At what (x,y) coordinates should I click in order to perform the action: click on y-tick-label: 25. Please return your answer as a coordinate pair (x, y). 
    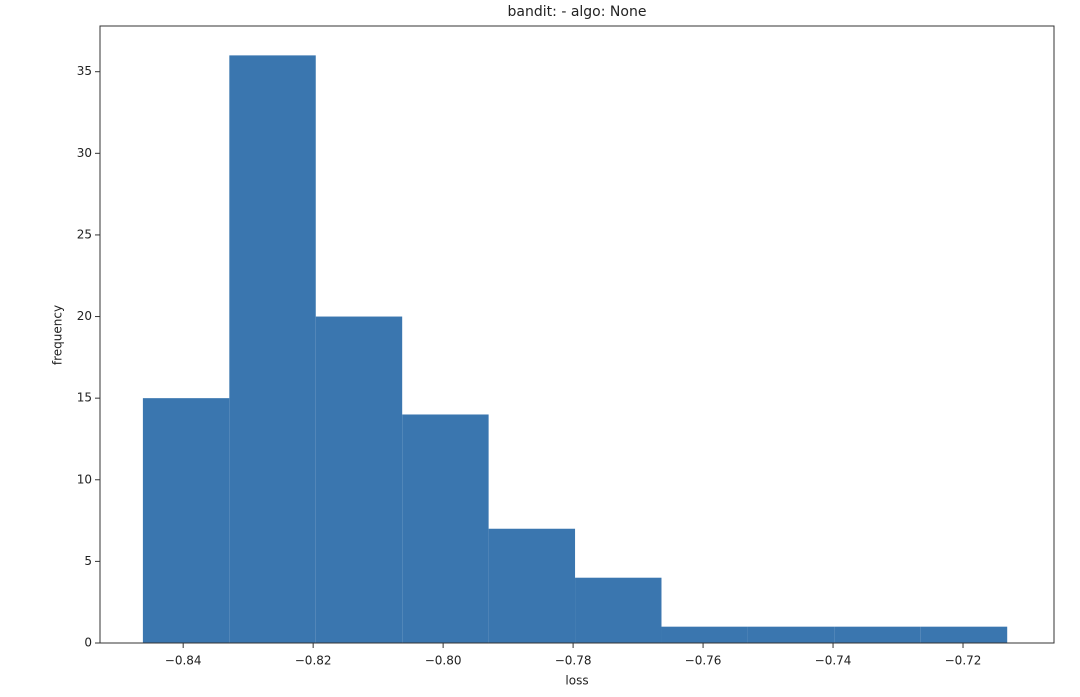
    Looking at the image, I should click on (84, 234).